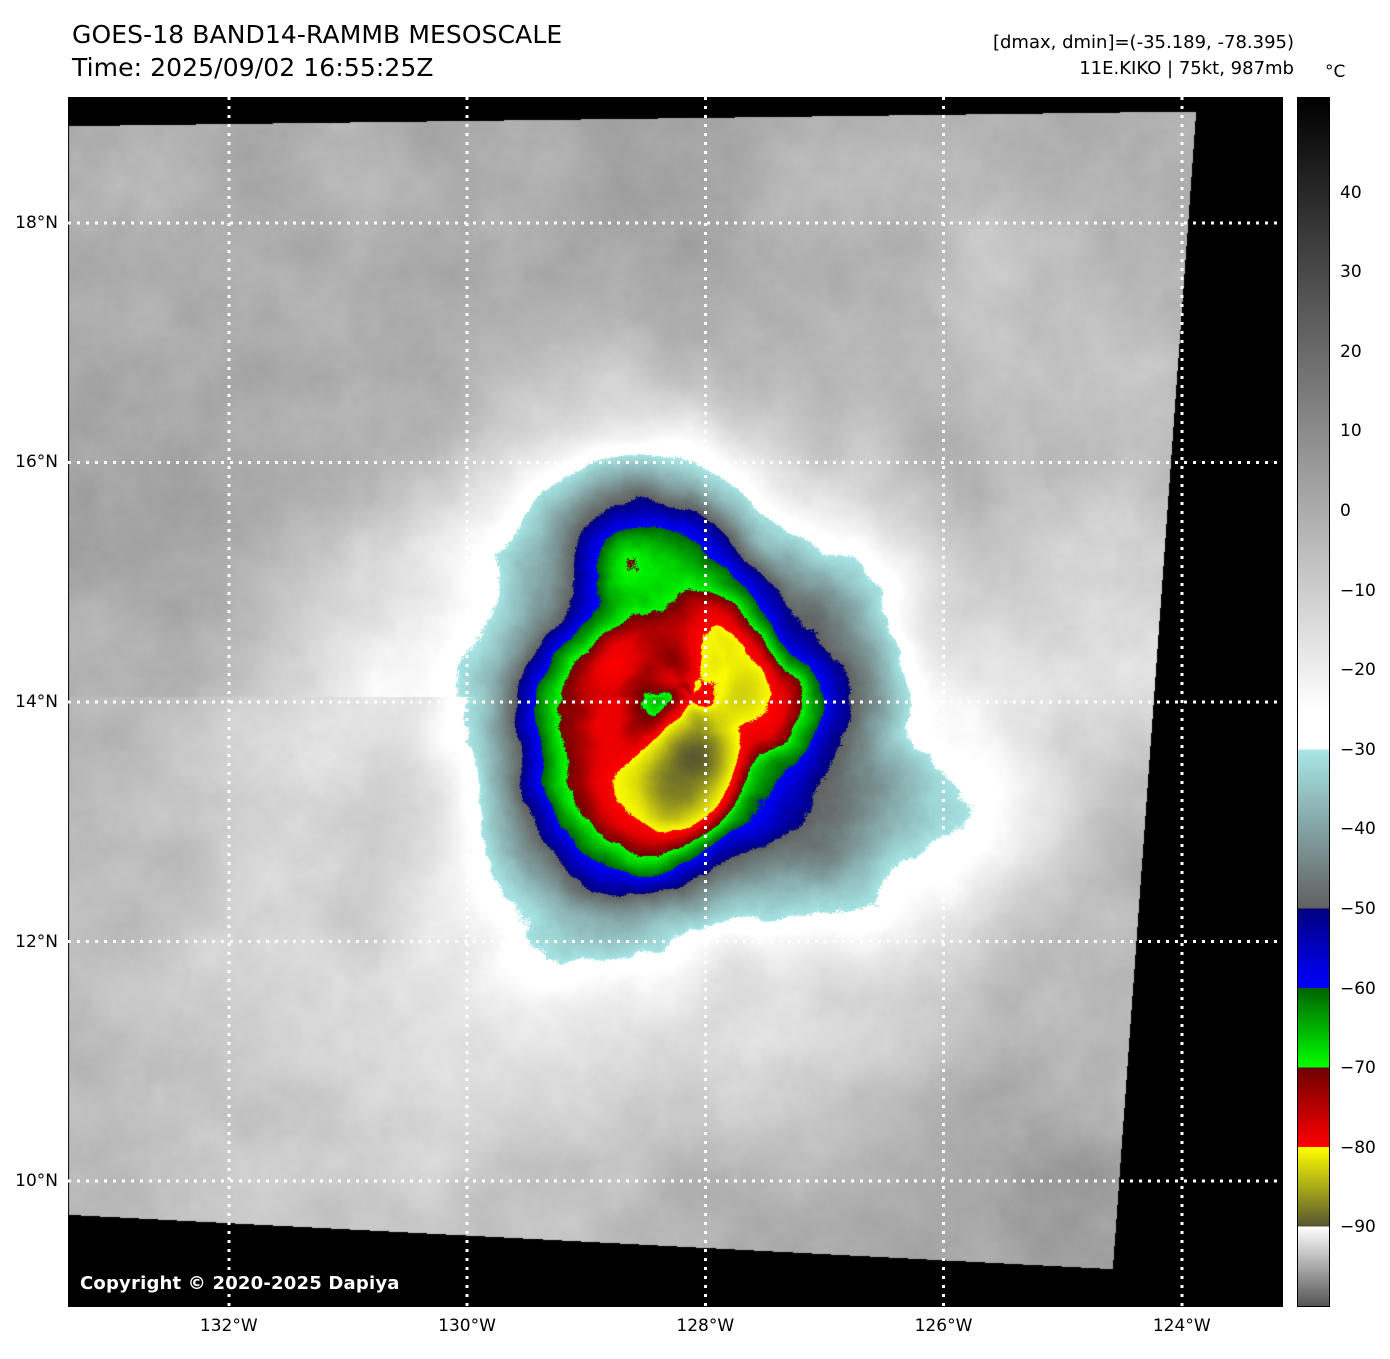 This screenshot has height=1359, width=1390. I want to click on colorbar-tick-label: −30, so click(1358, 749).